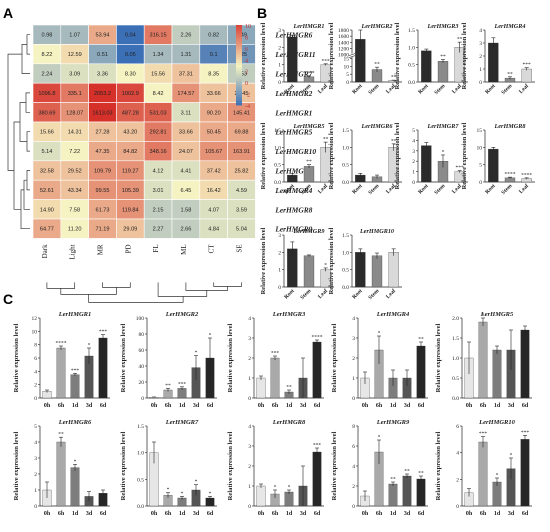 This screenshot has width=550, height=532. Describe the element at coordinates (293, 190) in the screenshot. I see `heatmap-gene-label: LerHMGR4` at that location.